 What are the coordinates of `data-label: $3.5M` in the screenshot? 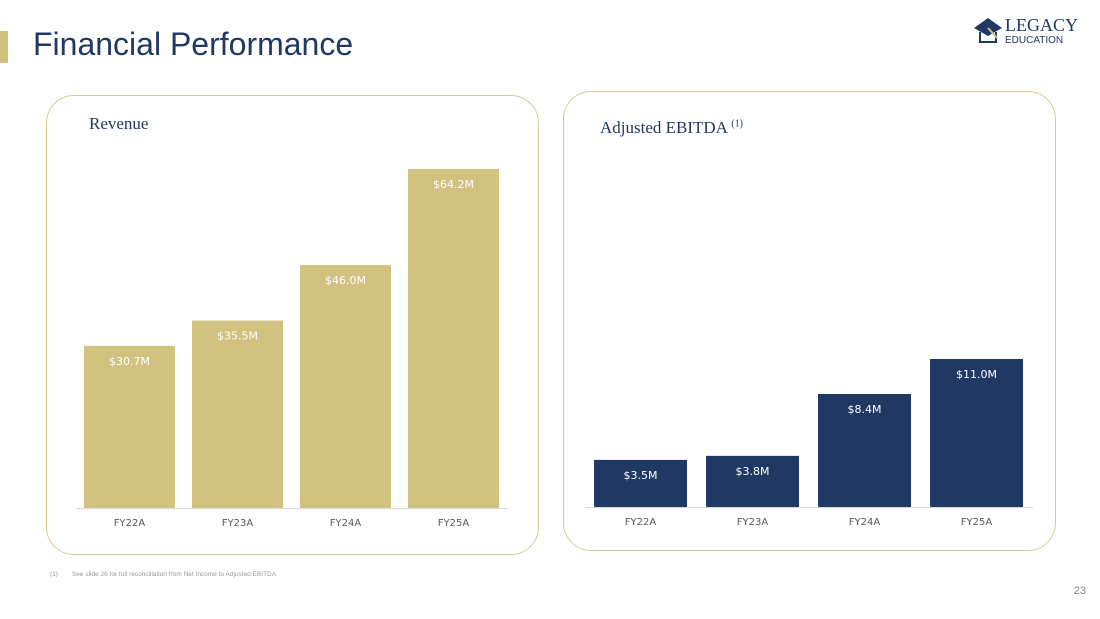 It's located at (641, 475).